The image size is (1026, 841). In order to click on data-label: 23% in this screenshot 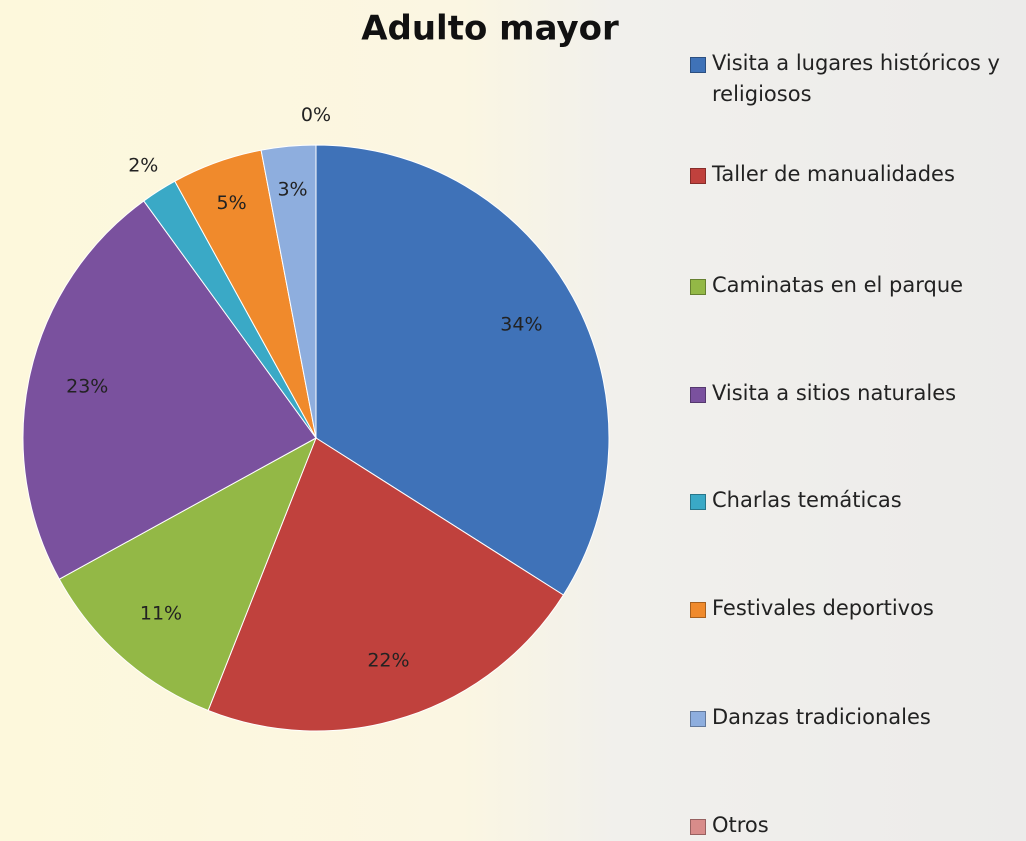, I will do `click(87, 386)`.